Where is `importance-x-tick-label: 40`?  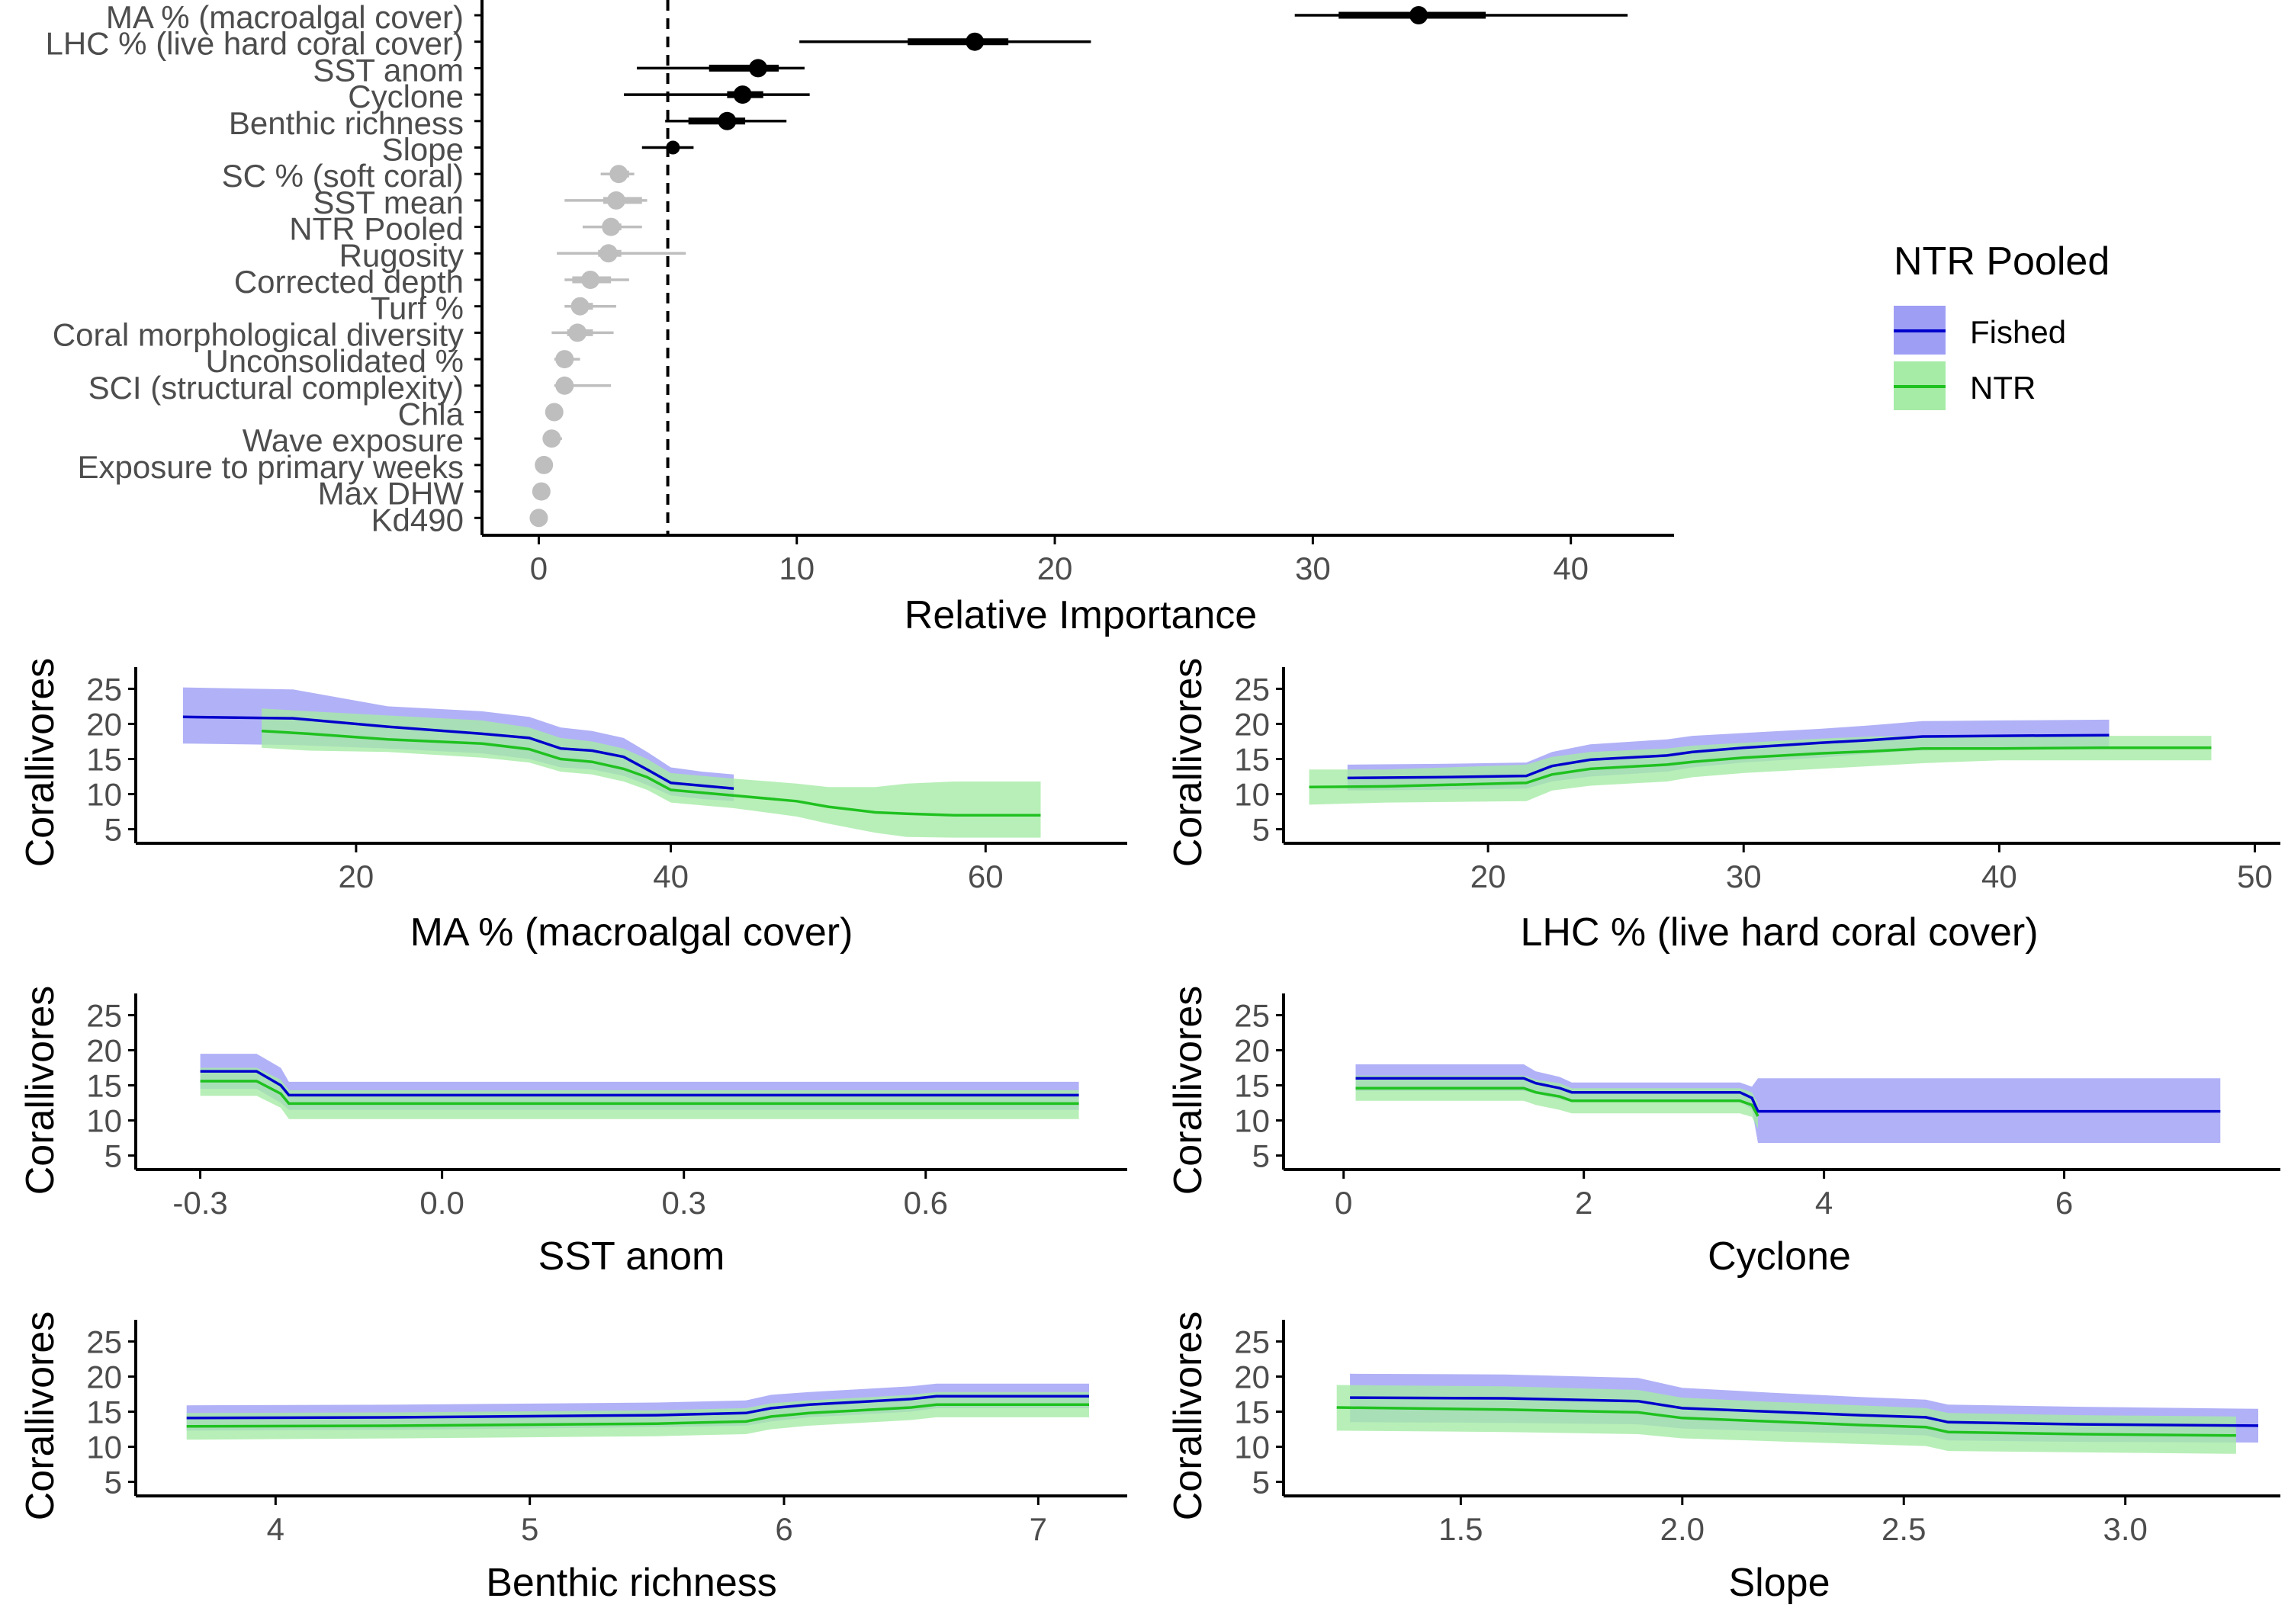
importance-x-tick-label: 40 is located at coordinates (1571, 568).